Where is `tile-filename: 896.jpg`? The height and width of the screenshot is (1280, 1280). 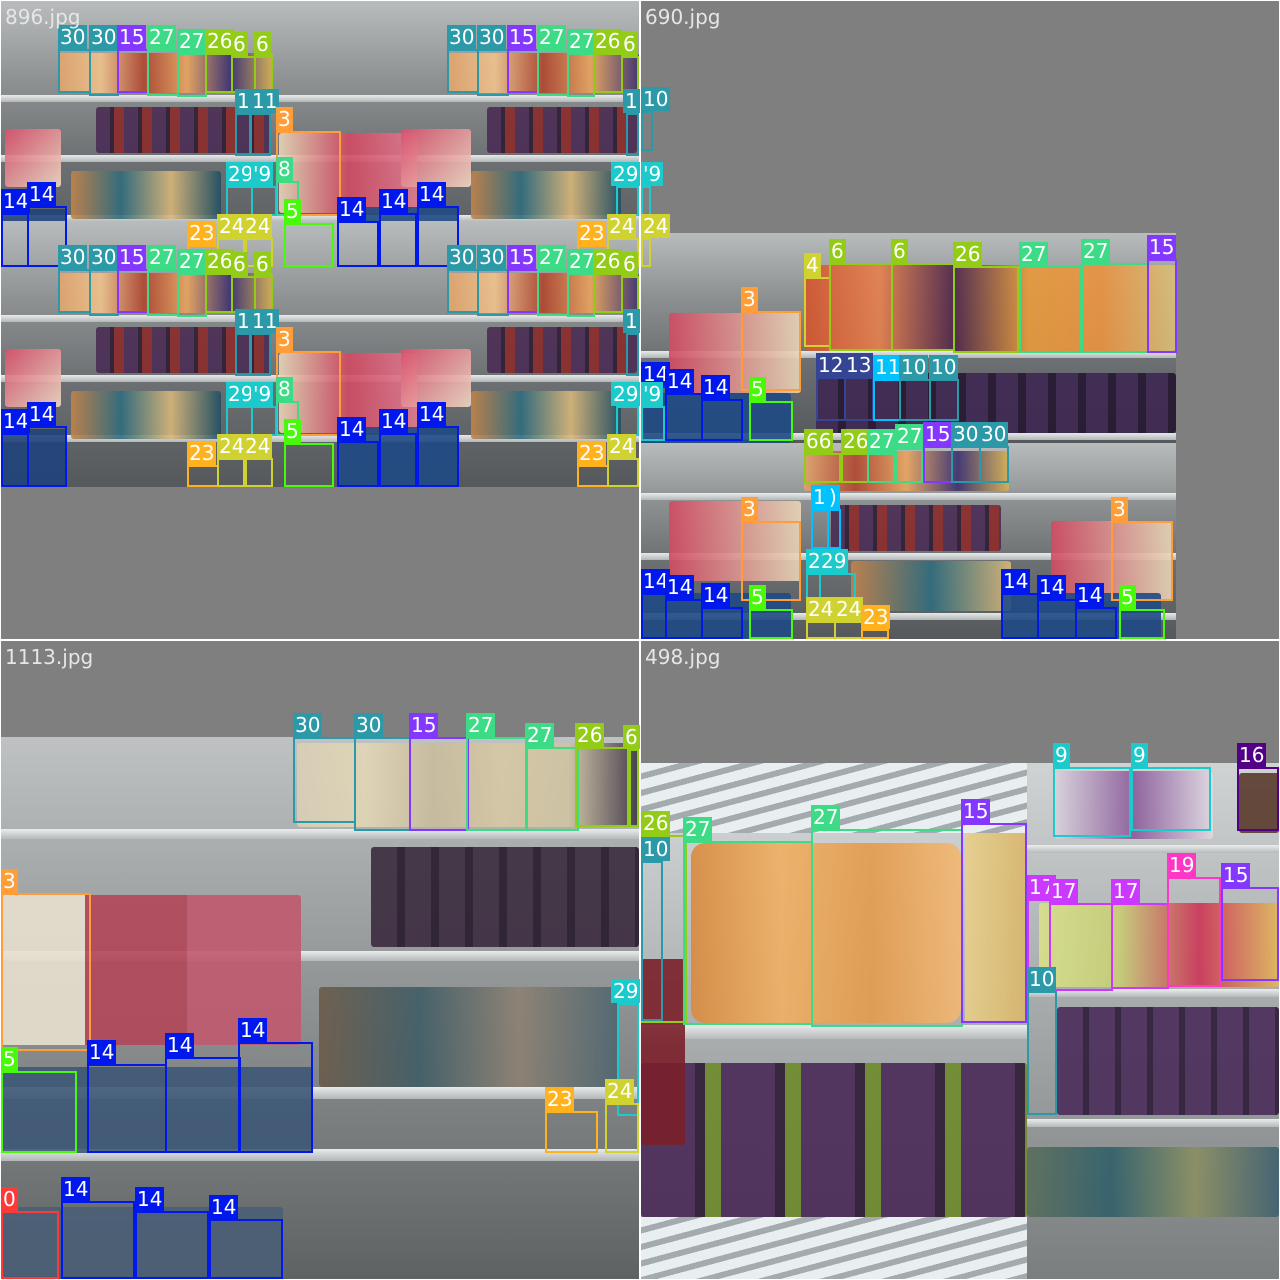 tile-filename: 896.jpg is located at coordinates (43, 17).